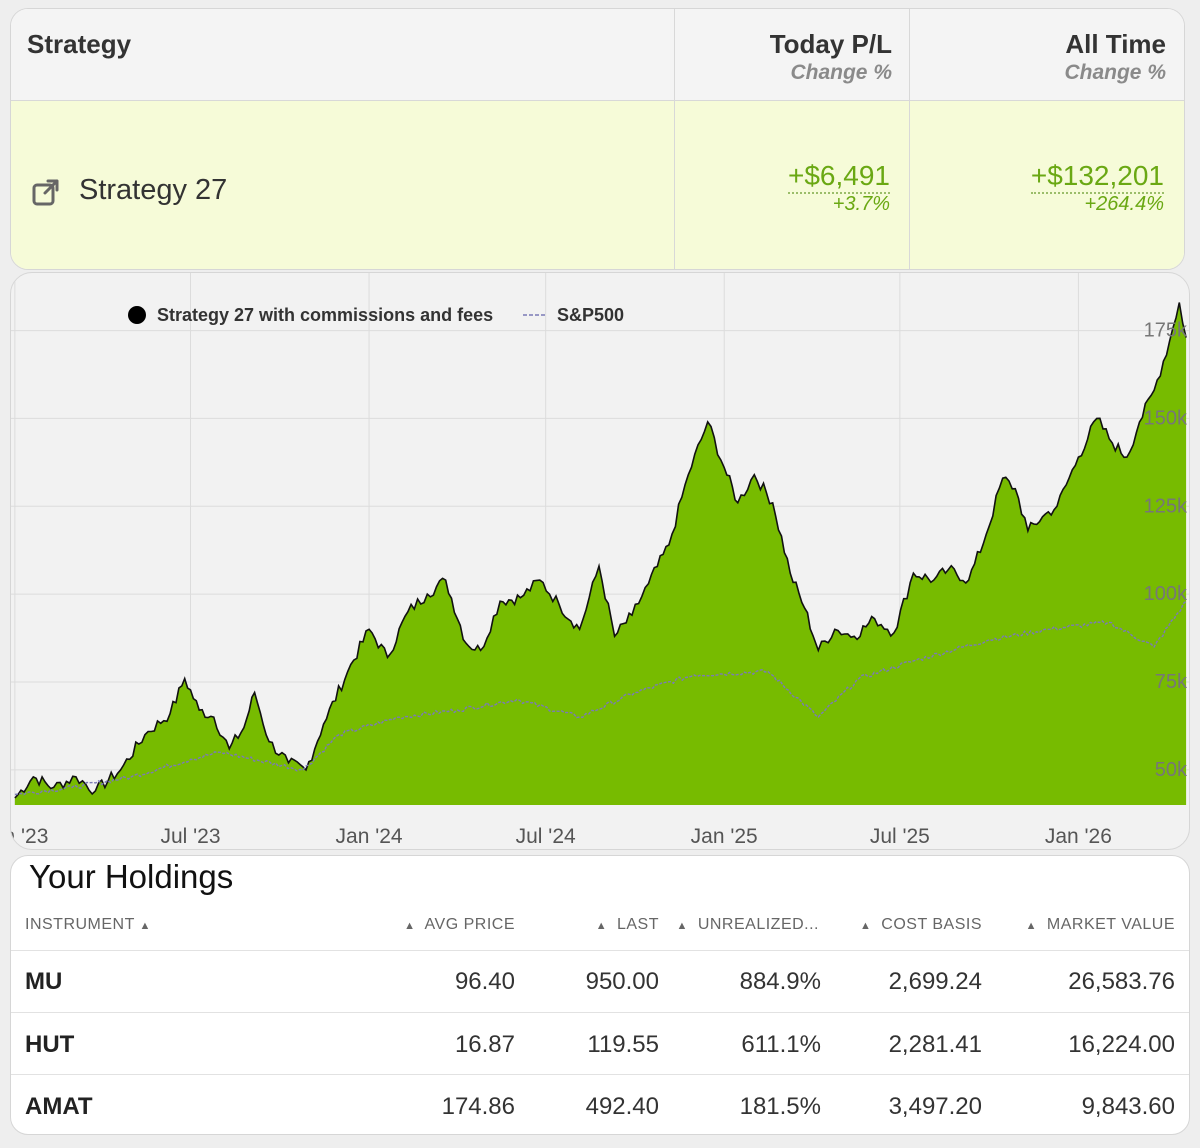 The image size is (1200, 1148). What do you see at coordinates (935, 981) in the screenshot?
I see `cost-basis-cell: 2,699.24` at bounding box center [935, 981].